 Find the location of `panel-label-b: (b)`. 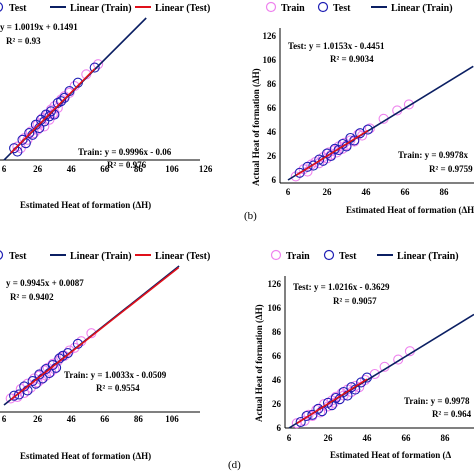

panel-label-b: (b) is located at coordinates (250, 216).